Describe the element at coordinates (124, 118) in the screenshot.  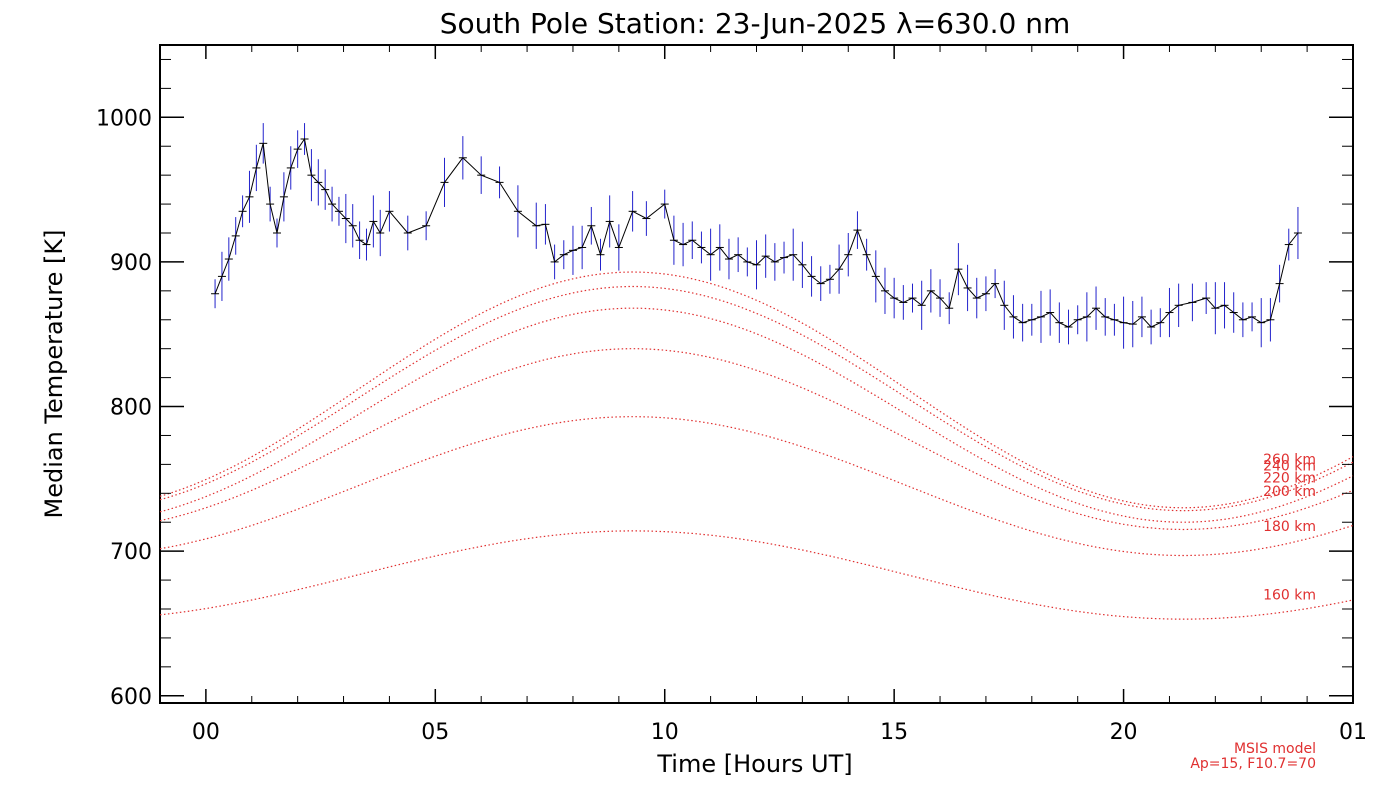
I see `y-tick-label: 1000` at that location.